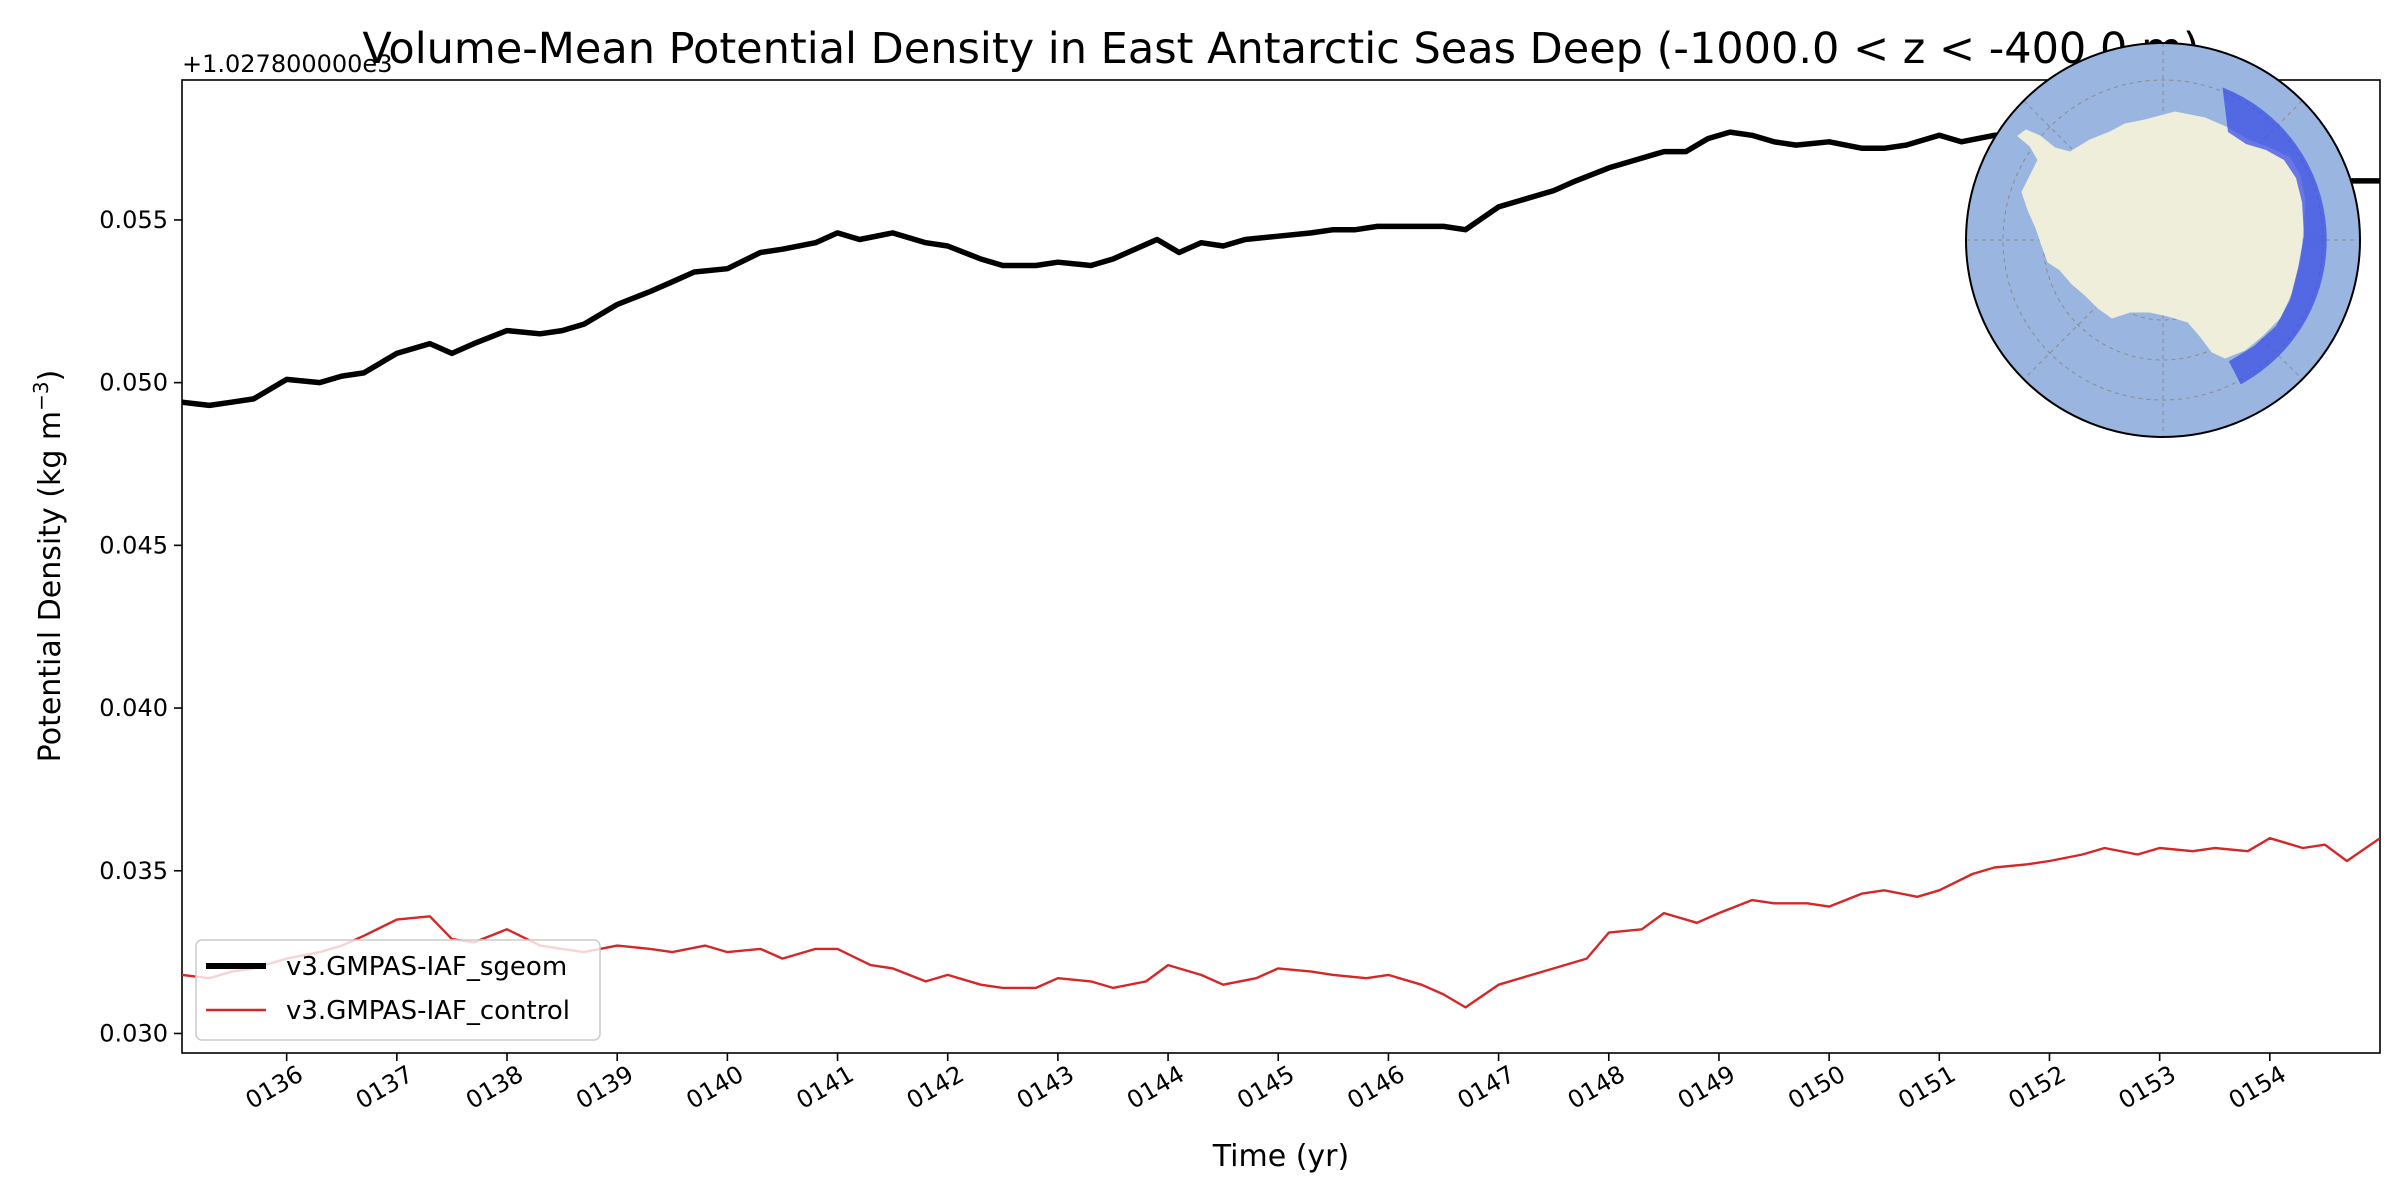 The image size is (2400, 1200). Describe the element at coordinates (384, 1087) in the screenshot. I see `x-tick-label: 0137` at that location.